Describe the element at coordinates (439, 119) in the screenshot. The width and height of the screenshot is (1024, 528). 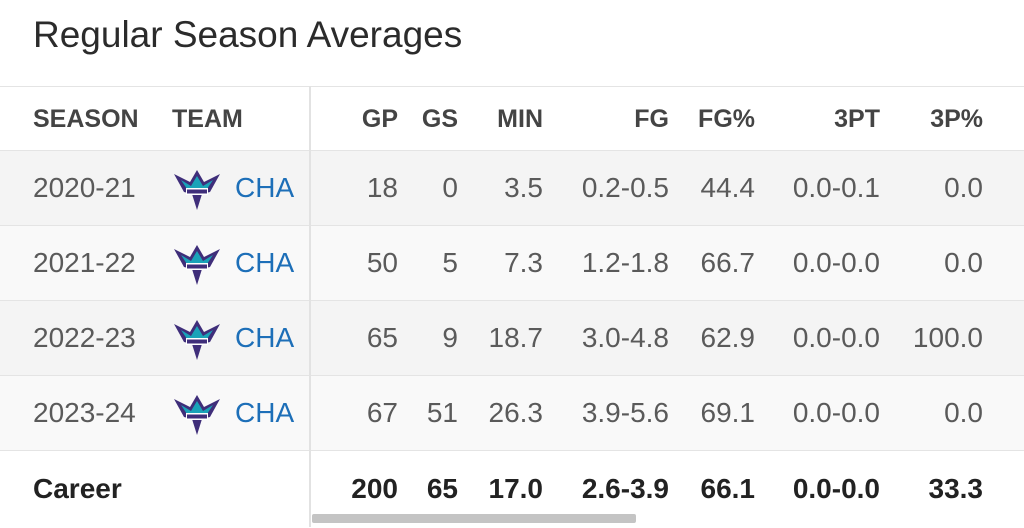
I see `column-header: GS` at that location.